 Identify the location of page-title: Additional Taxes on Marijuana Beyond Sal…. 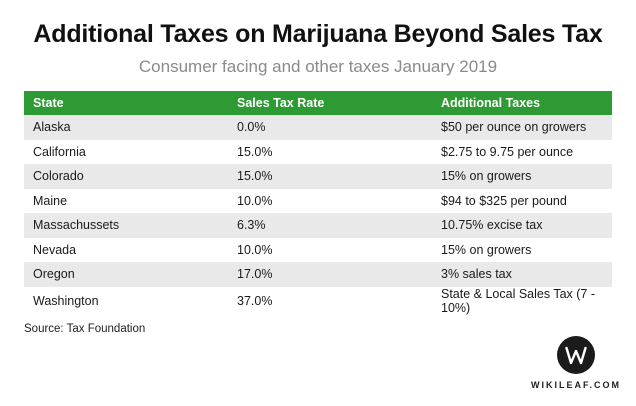
(318, 34).